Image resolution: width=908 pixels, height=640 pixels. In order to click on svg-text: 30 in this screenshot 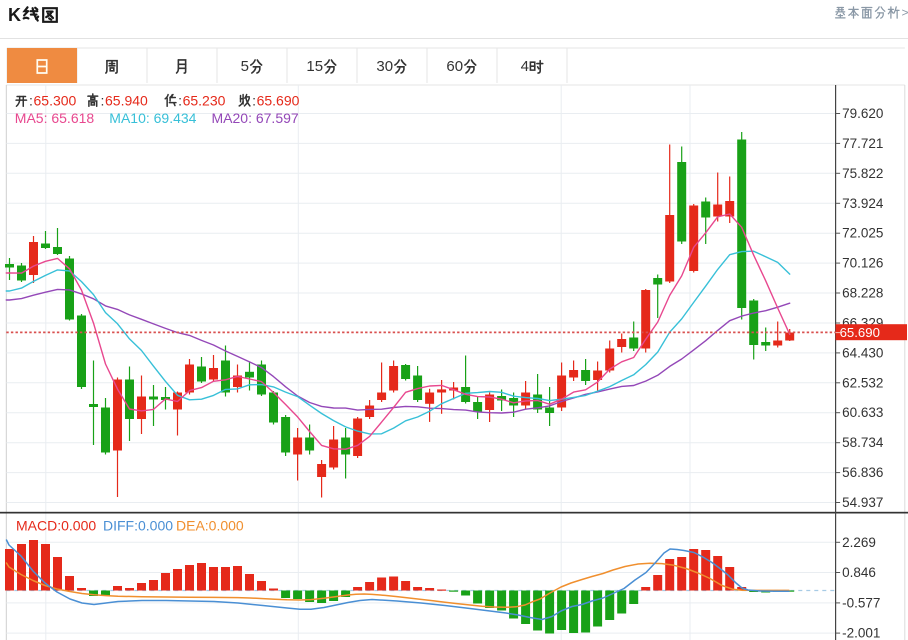, I will do `click(384, 66)`.